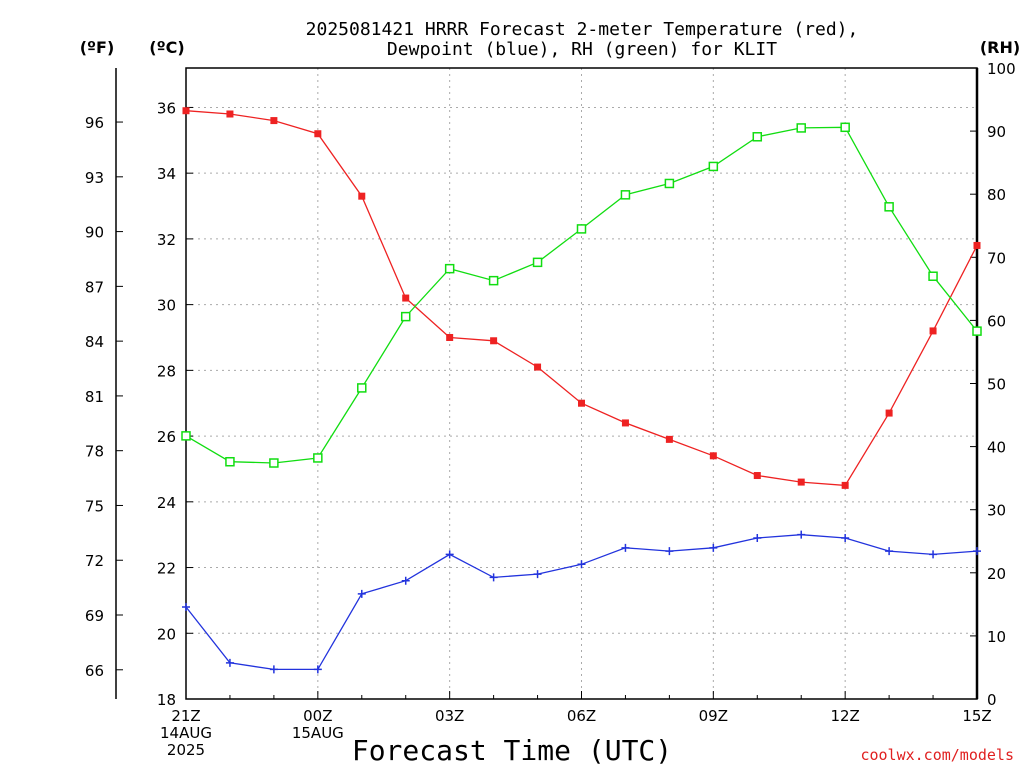 The image size is (1024, 768). I want to click on x-tick-label: 03Z, so click(449, 716).